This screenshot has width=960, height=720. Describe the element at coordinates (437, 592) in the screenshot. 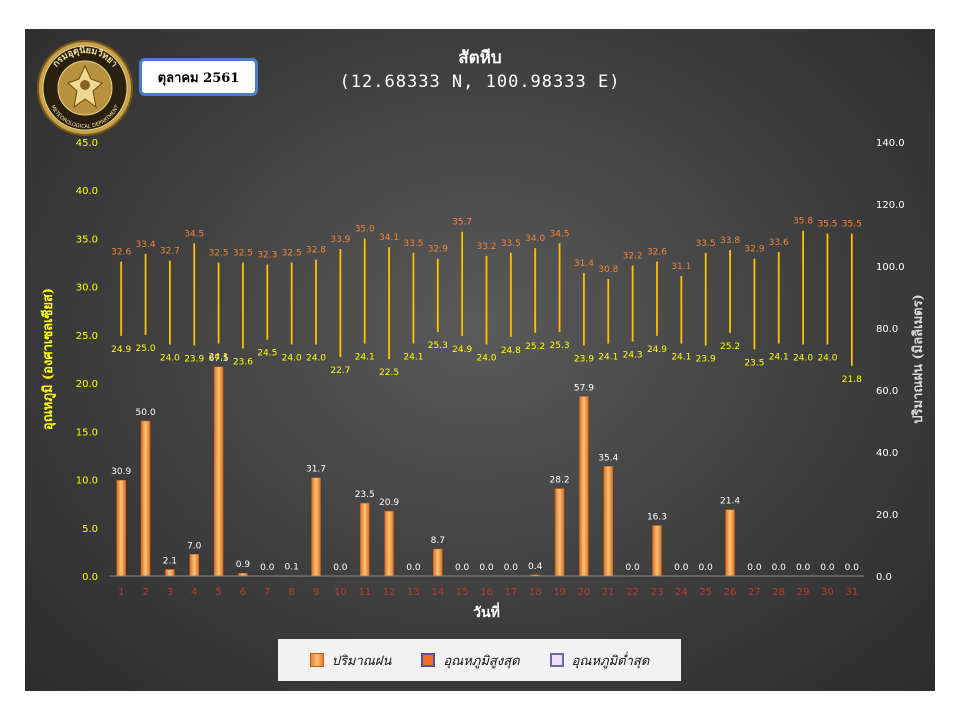

I see `x-tick-label: 14` at that location.